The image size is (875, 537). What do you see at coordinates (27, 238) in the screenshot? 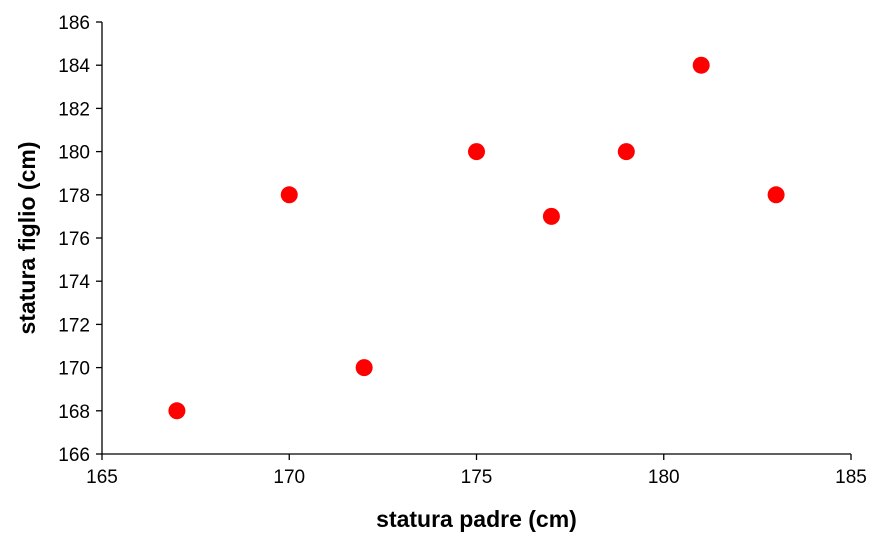
I see `y-axis-title: statura figlio (cm)` at bounding box center [27, 238].